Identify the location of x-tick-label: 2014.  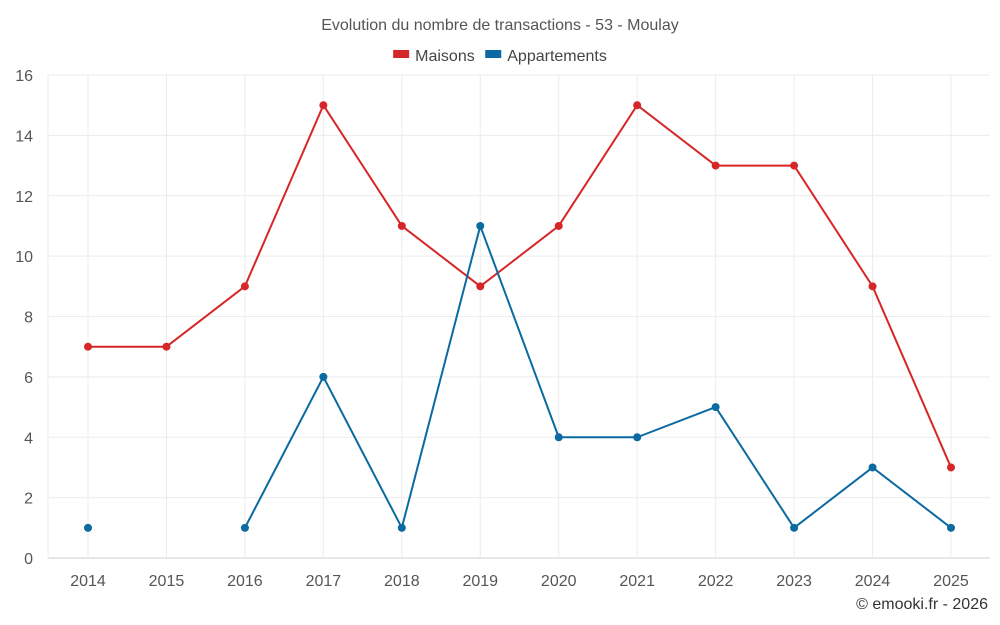
(88, 581).